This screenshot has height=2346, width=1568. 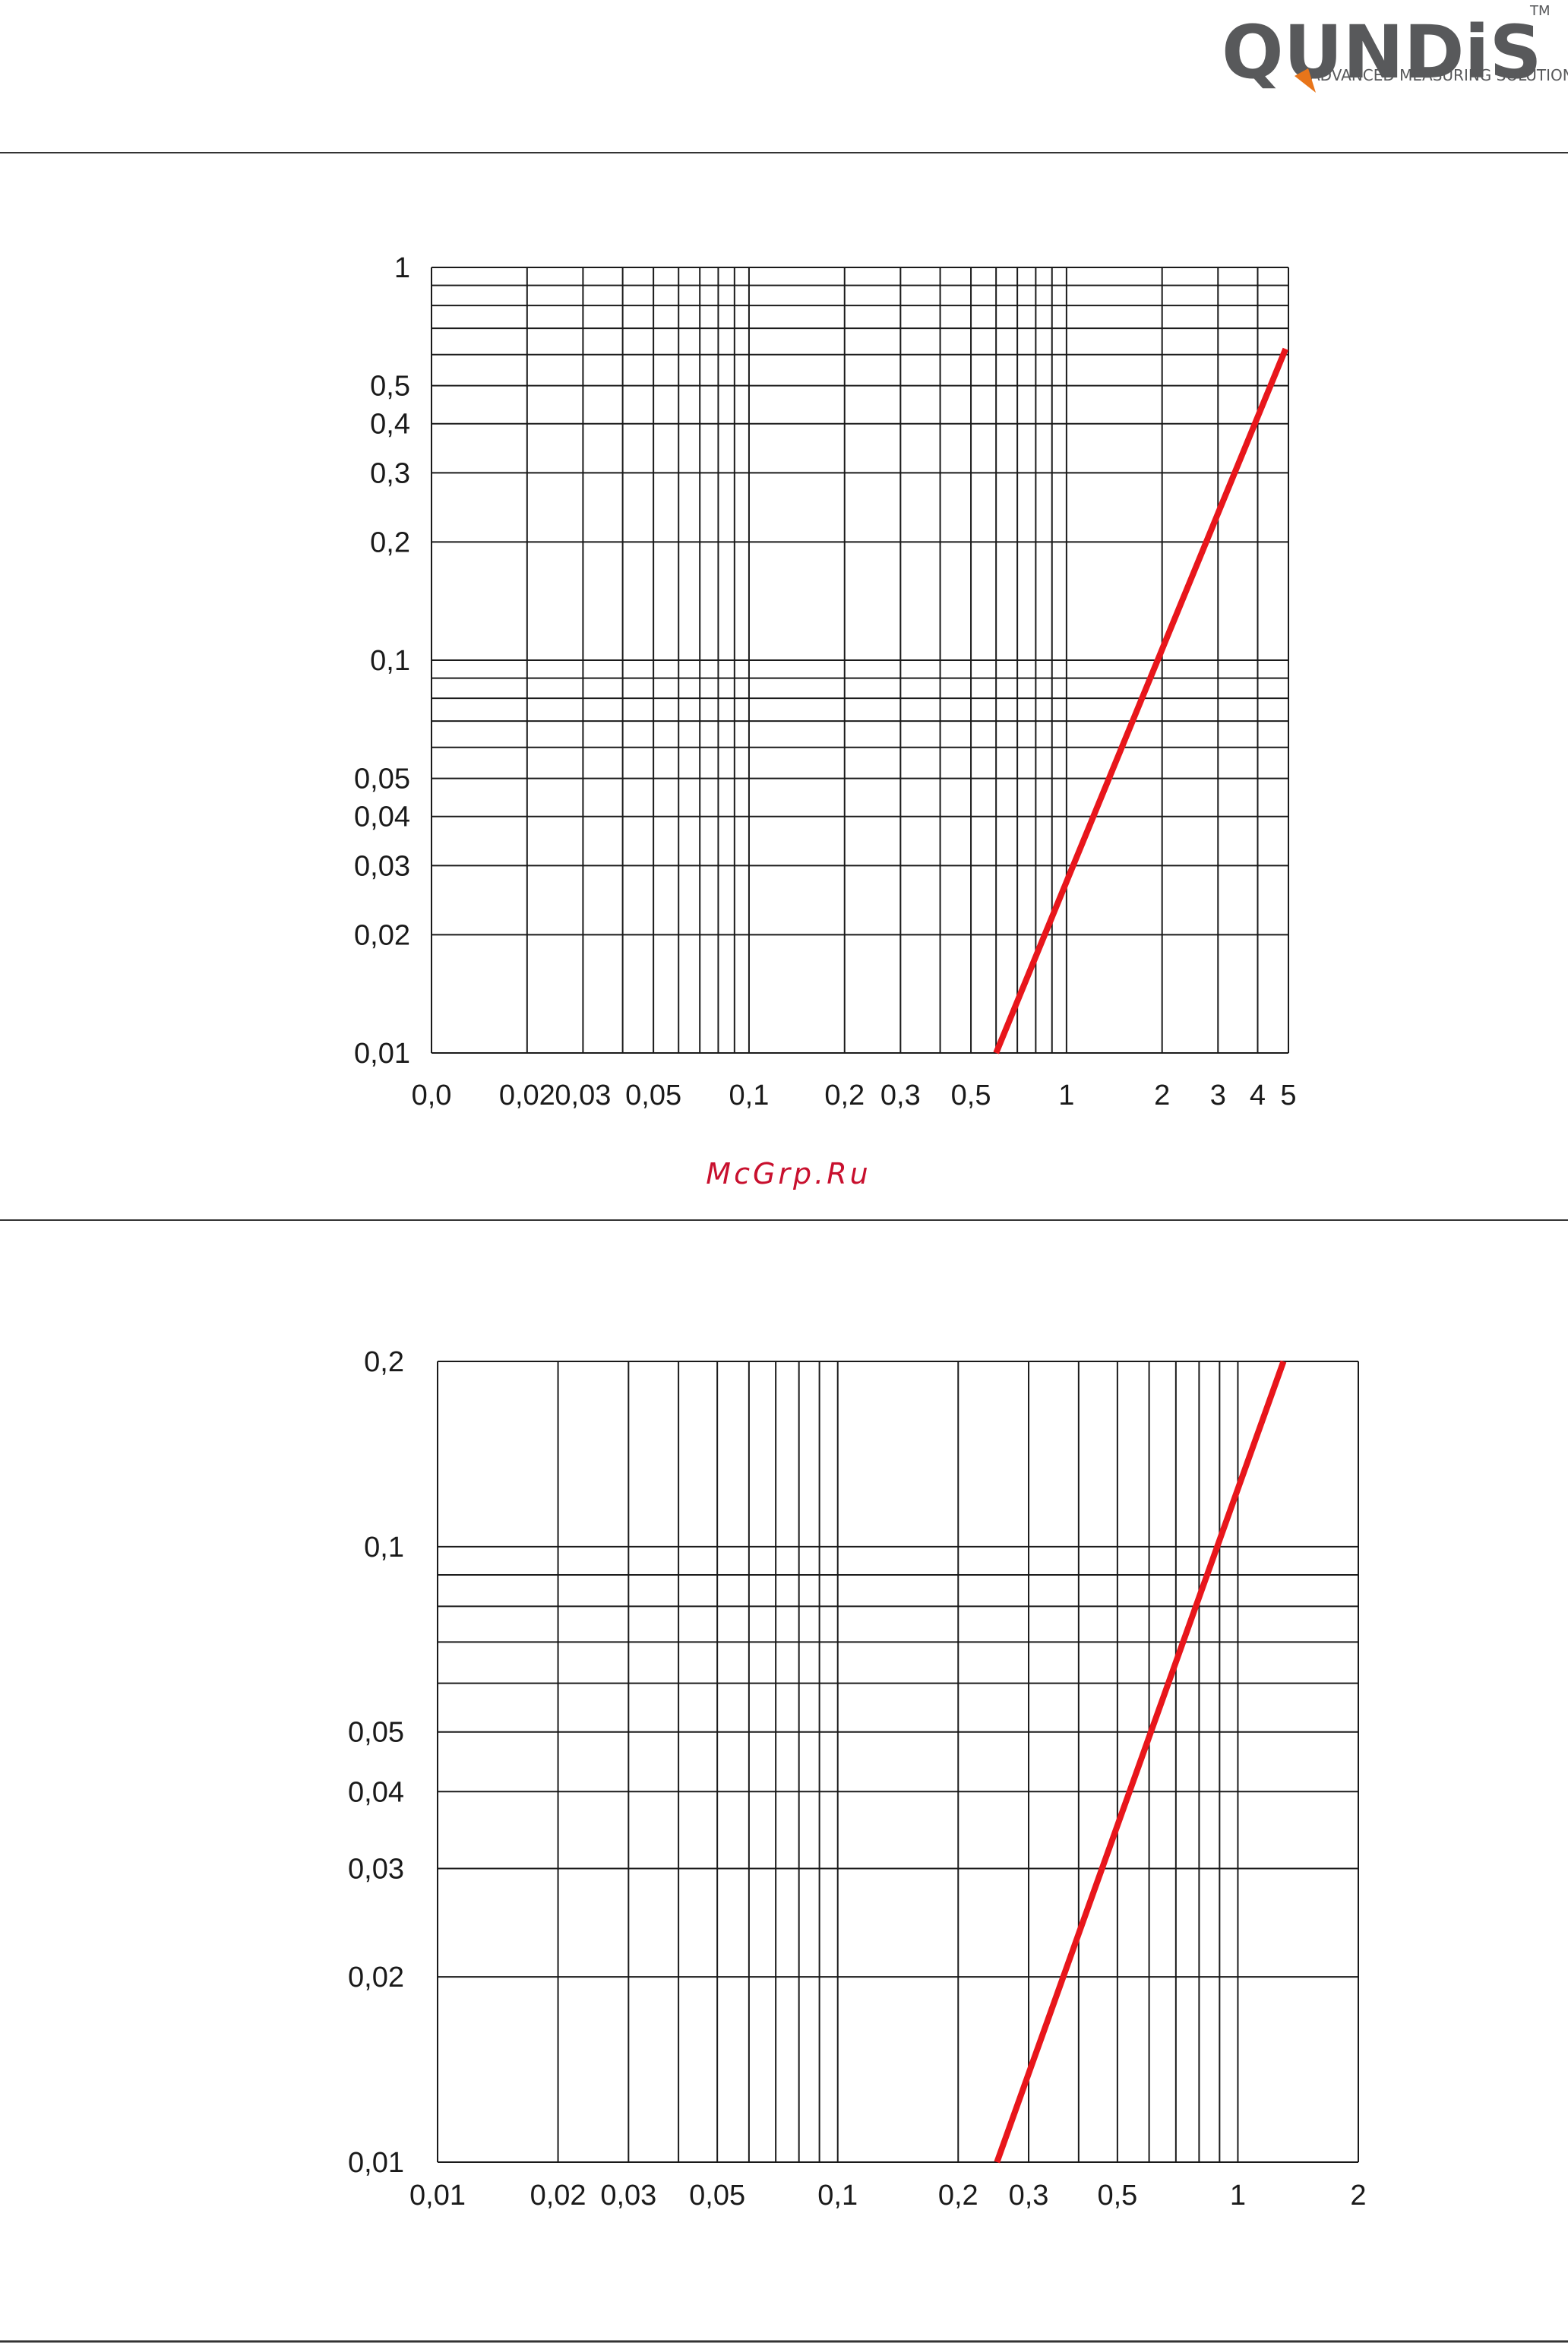 I want to click on logo-accent-icon, so click(x=1305, y=80).